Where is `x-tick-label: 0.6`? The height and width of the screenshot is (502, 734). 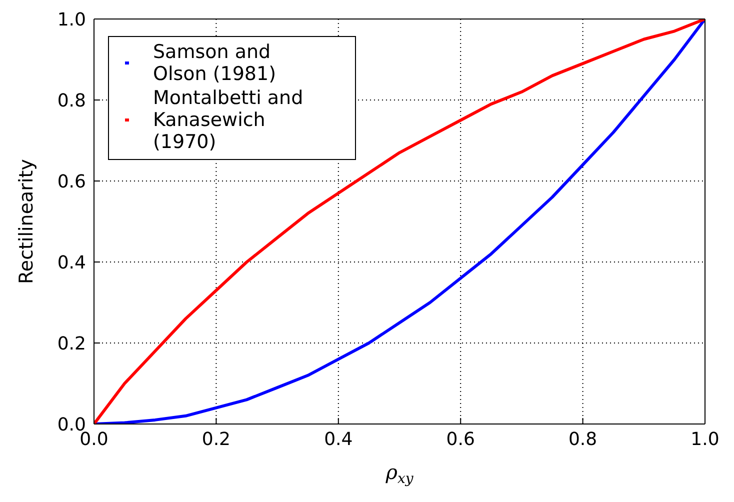 x-tick-label: 0.6 is located at coordinates (460, 439).